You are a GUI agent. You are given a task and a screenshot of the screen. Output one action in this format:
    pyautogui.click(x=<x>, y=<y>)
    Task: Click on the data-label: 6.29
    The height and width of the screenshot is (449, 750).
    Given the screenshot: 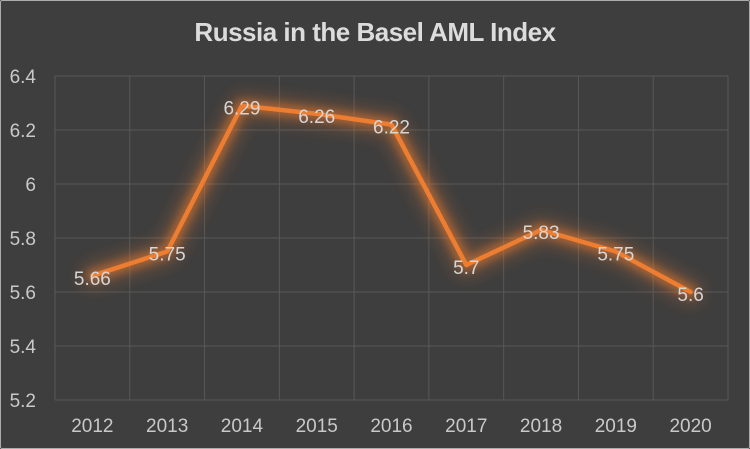 What is the action you would take?
    pyautogui.click(x=241, y=109)
    